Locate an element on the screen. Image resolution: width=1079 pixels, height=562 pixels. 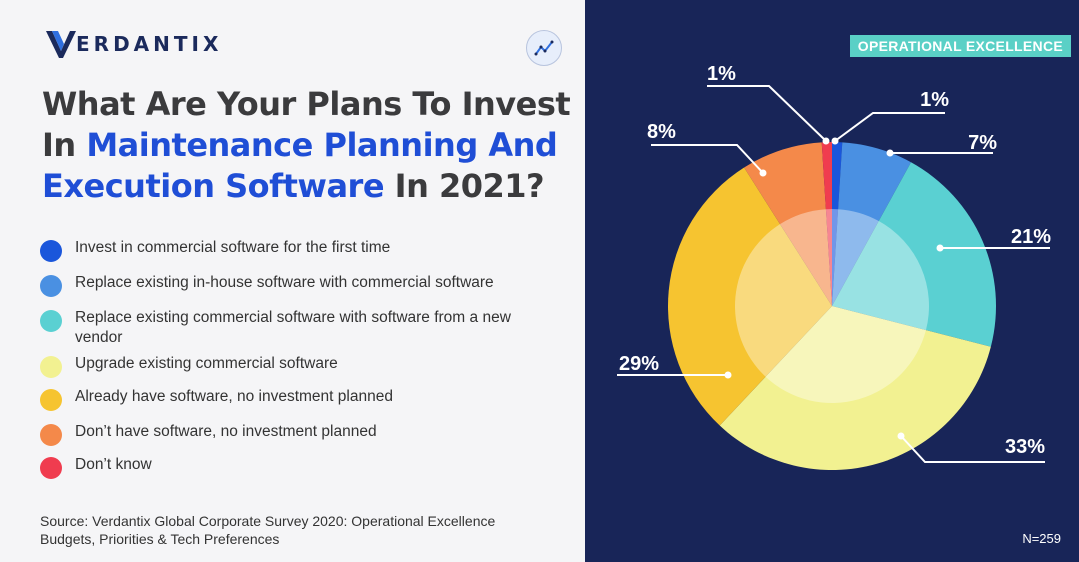
data-label: 7% is located at coordinates (982, 143).